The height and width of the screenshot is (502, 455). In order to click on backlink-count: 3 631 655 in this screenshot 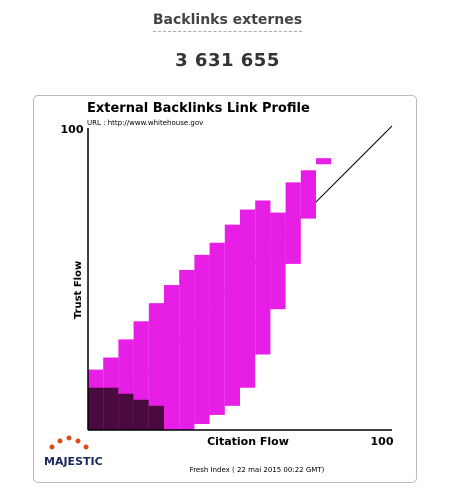, I will do `click(227, 60)`.